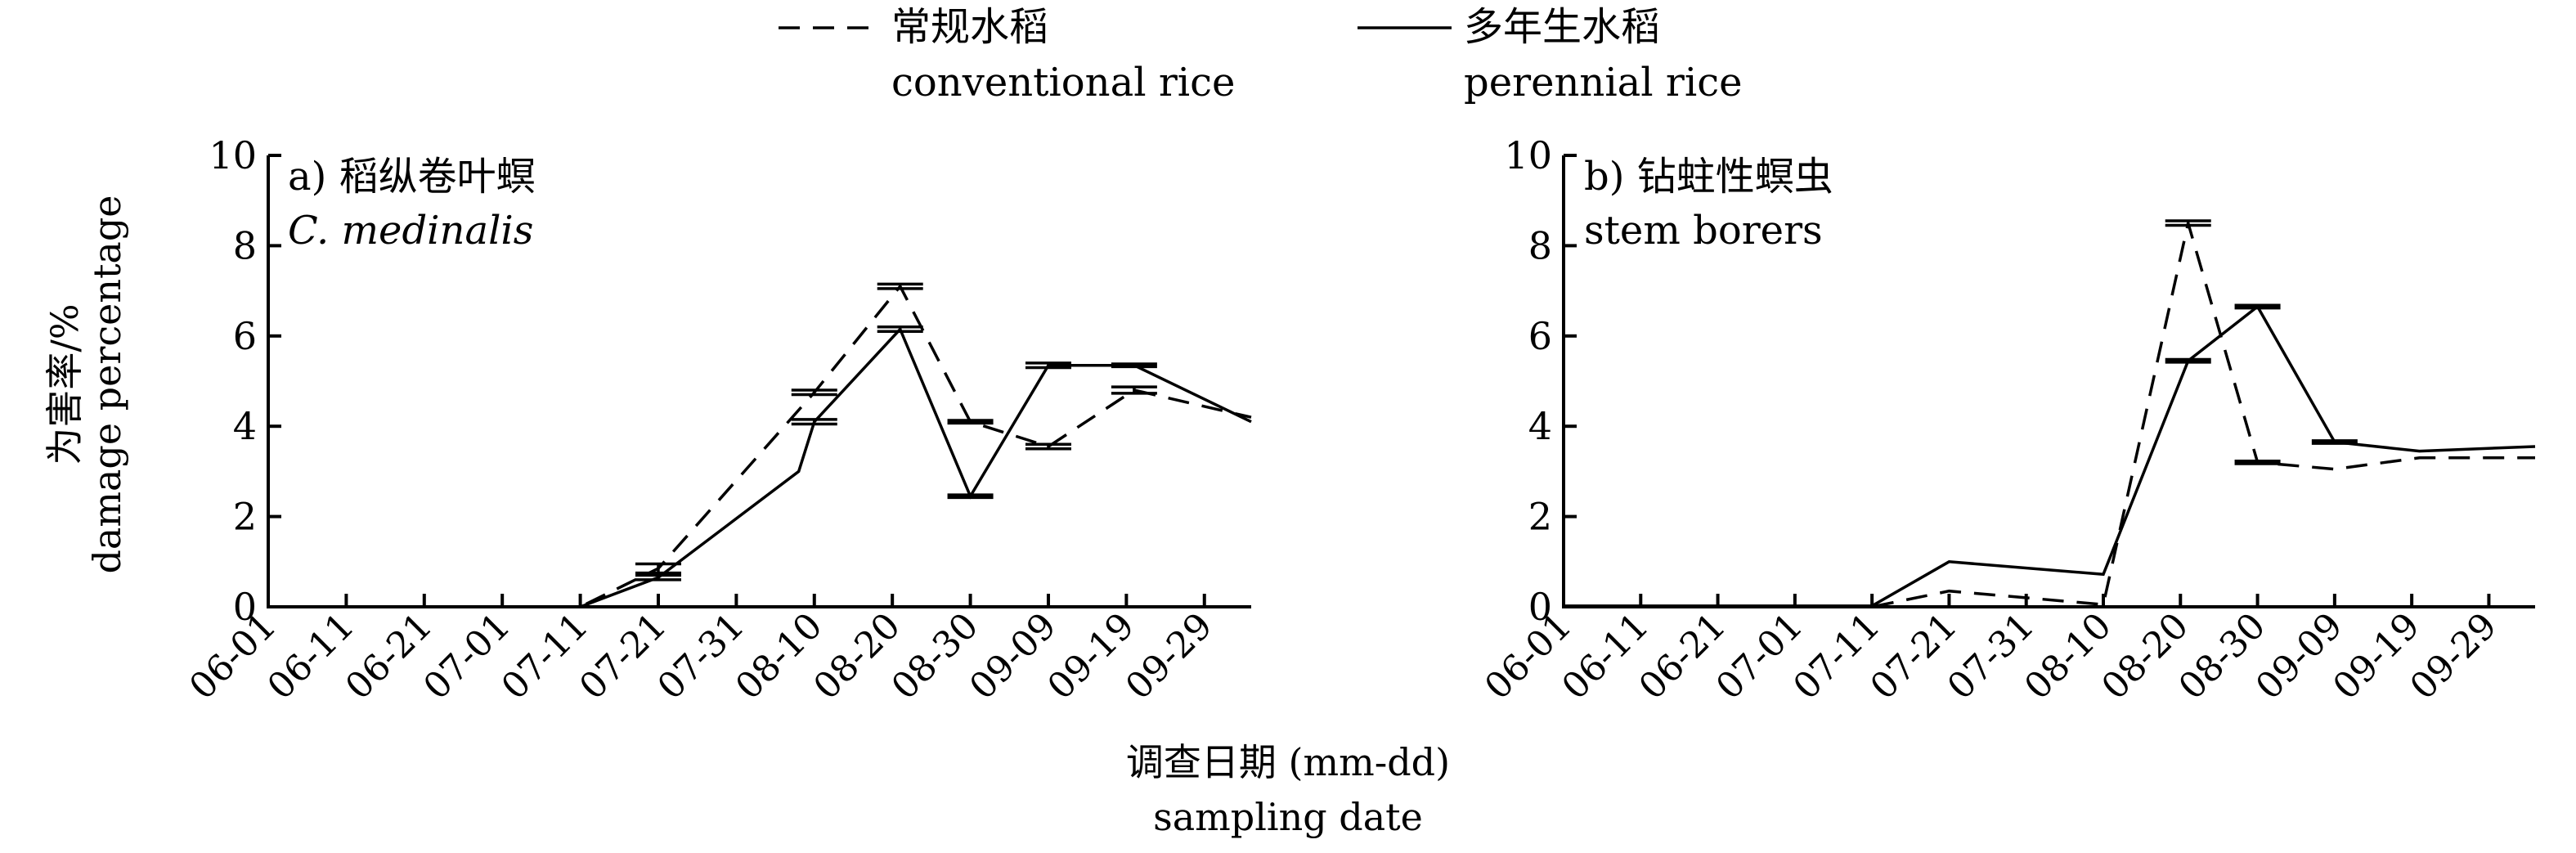 The height and width of the screenshot is (853, 2576). Describe the element at coordinates (1704, 231) in the screenshot. I see `panel-b-title-en: stem borers` at that location.